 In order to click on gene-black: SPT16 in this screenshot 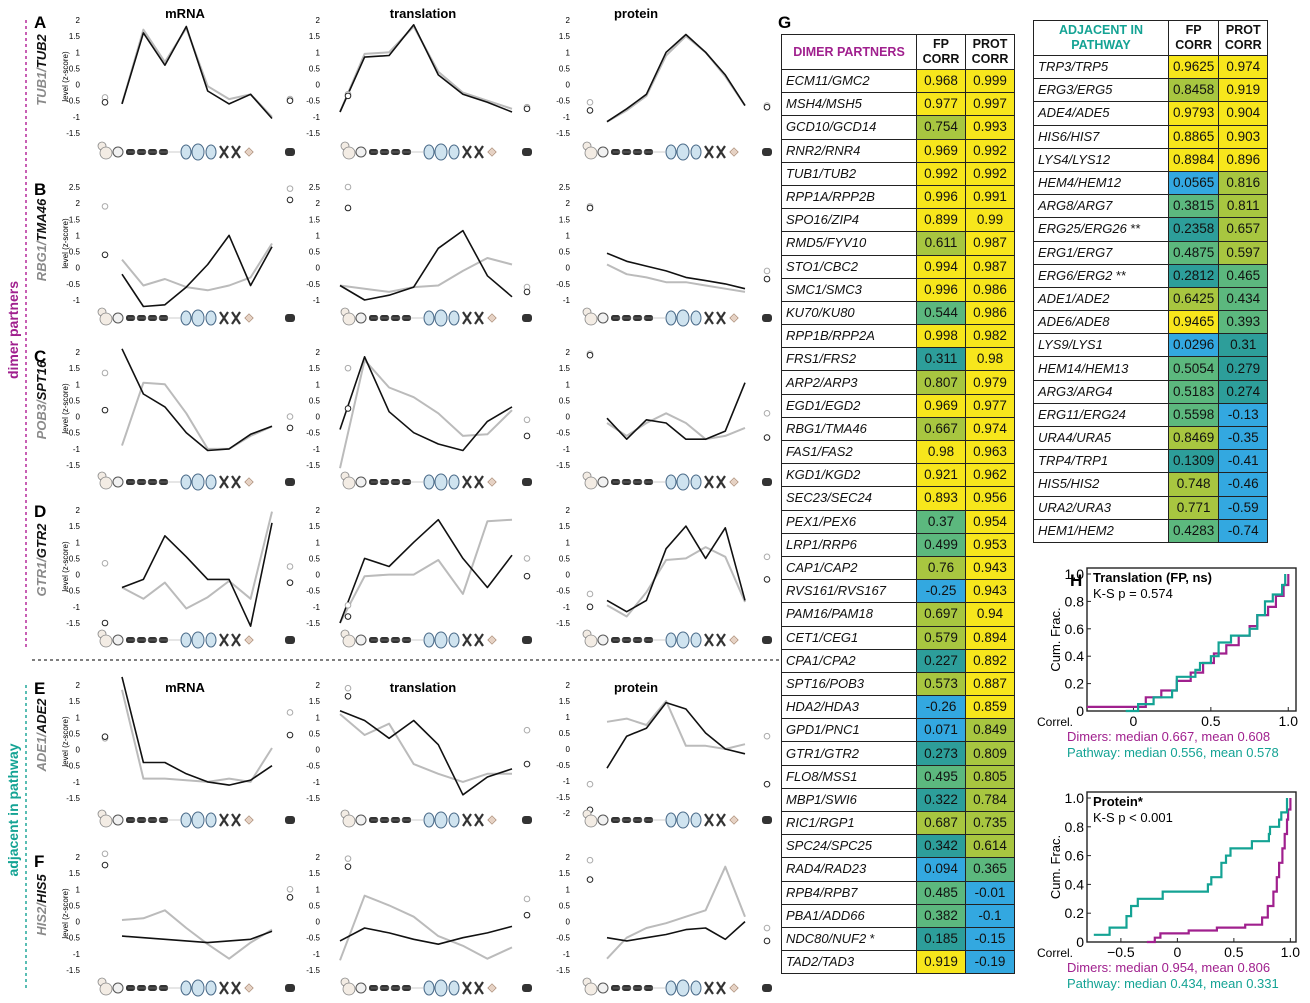, I will do `click(41, 380)`.